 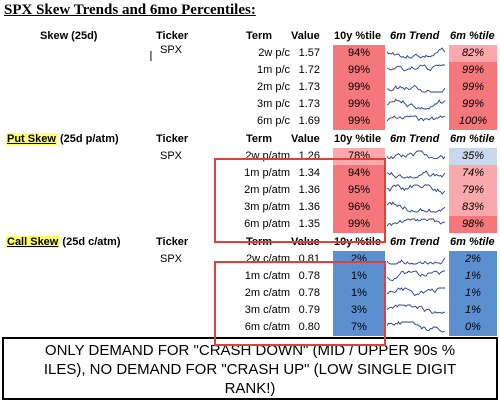 I want to click on banner-line-3: RANK!), so click(x=250, y=388).